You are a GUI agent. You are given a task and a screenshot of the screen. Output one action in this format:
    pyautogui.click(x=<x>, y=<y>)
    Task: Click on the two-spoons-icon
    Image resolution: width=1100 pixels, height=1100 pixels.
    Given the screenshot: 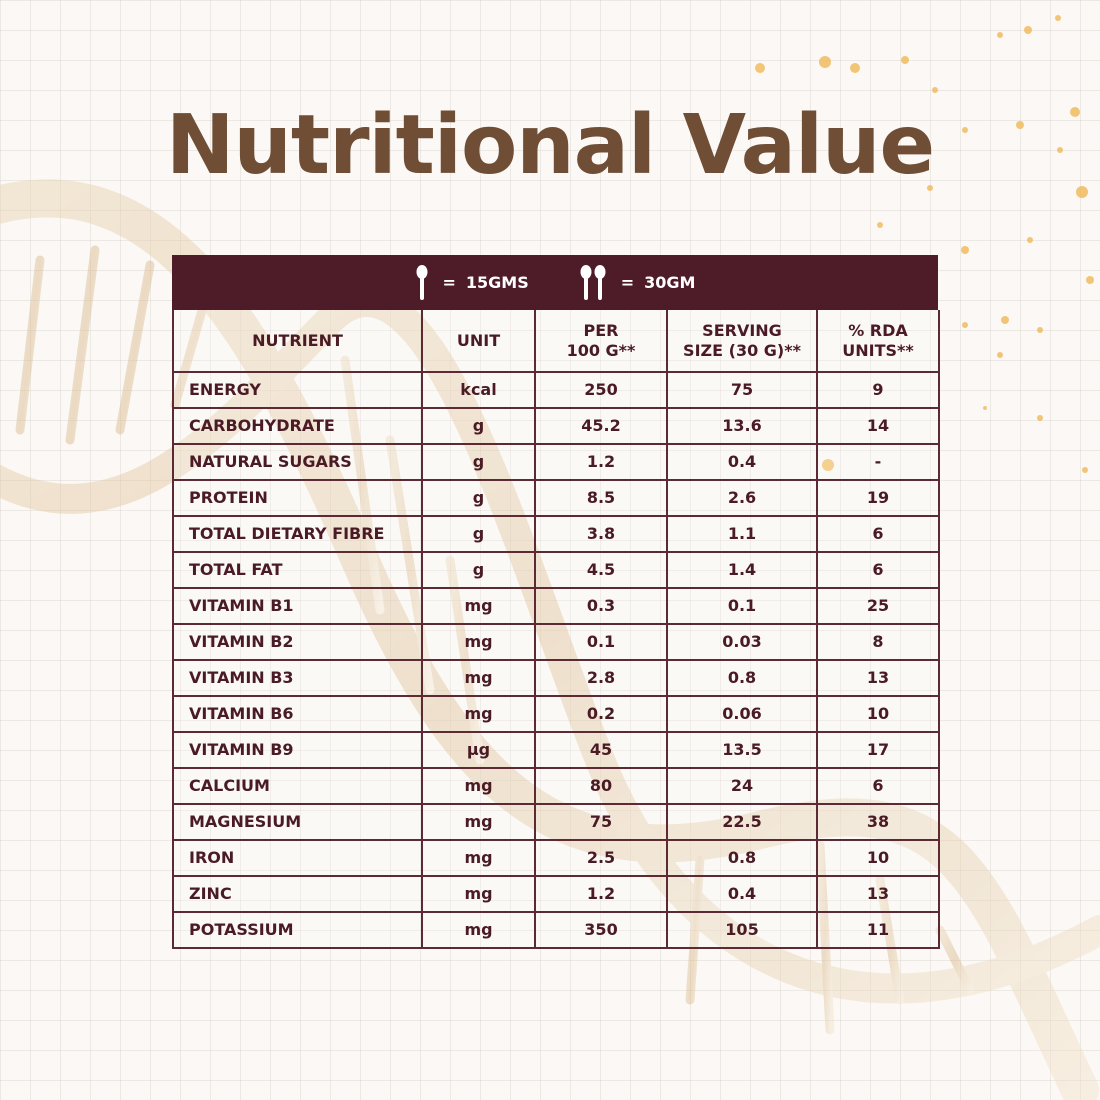 What is the action you would take?
    pyautogui.click(x=593, y=282)
    